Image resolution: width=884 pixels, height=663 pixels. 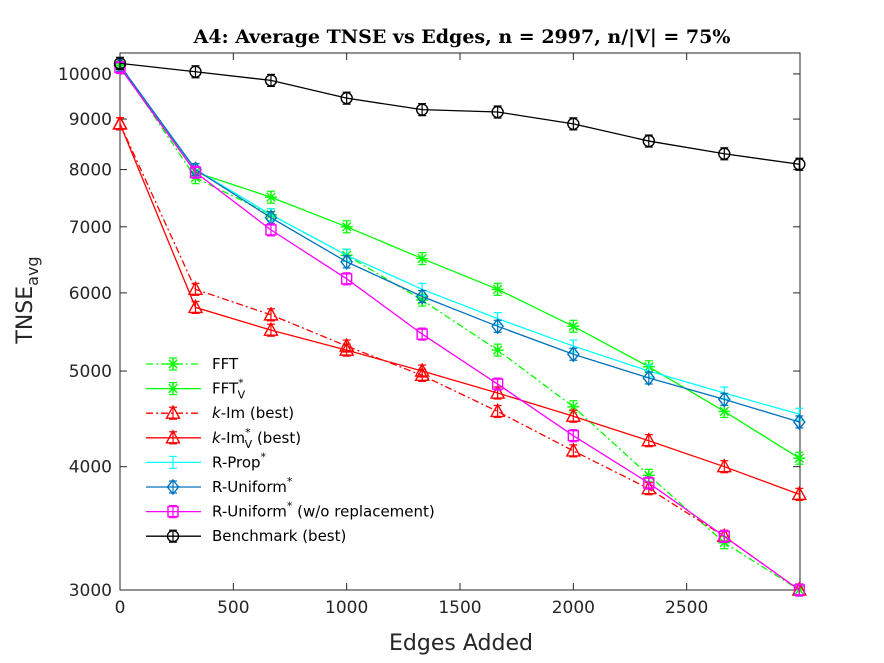 I want to click on legend-entry: FFT, so click(x=192, y=364).